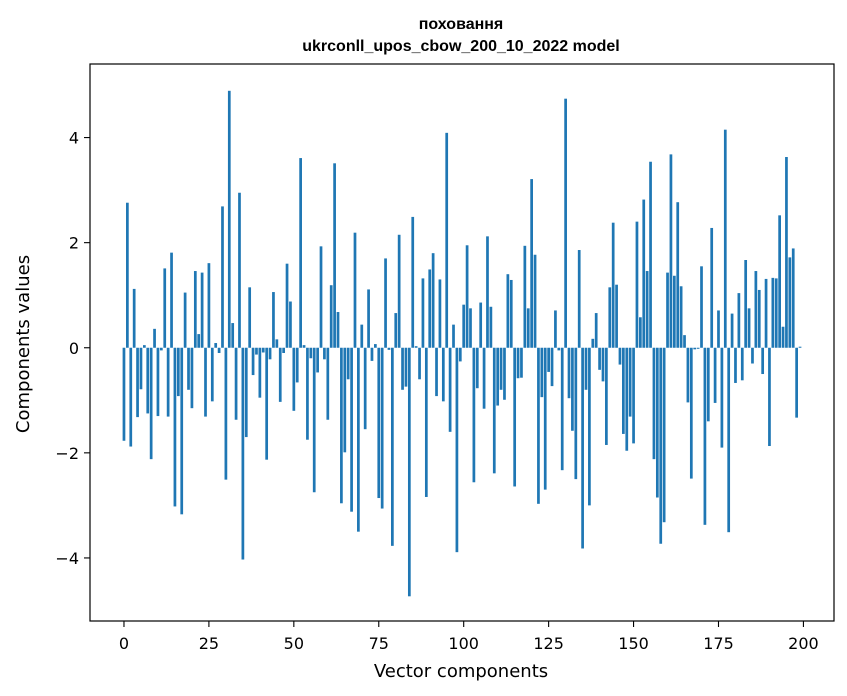  I want to click on x-tick-label-7: 175, so click(718, 643).